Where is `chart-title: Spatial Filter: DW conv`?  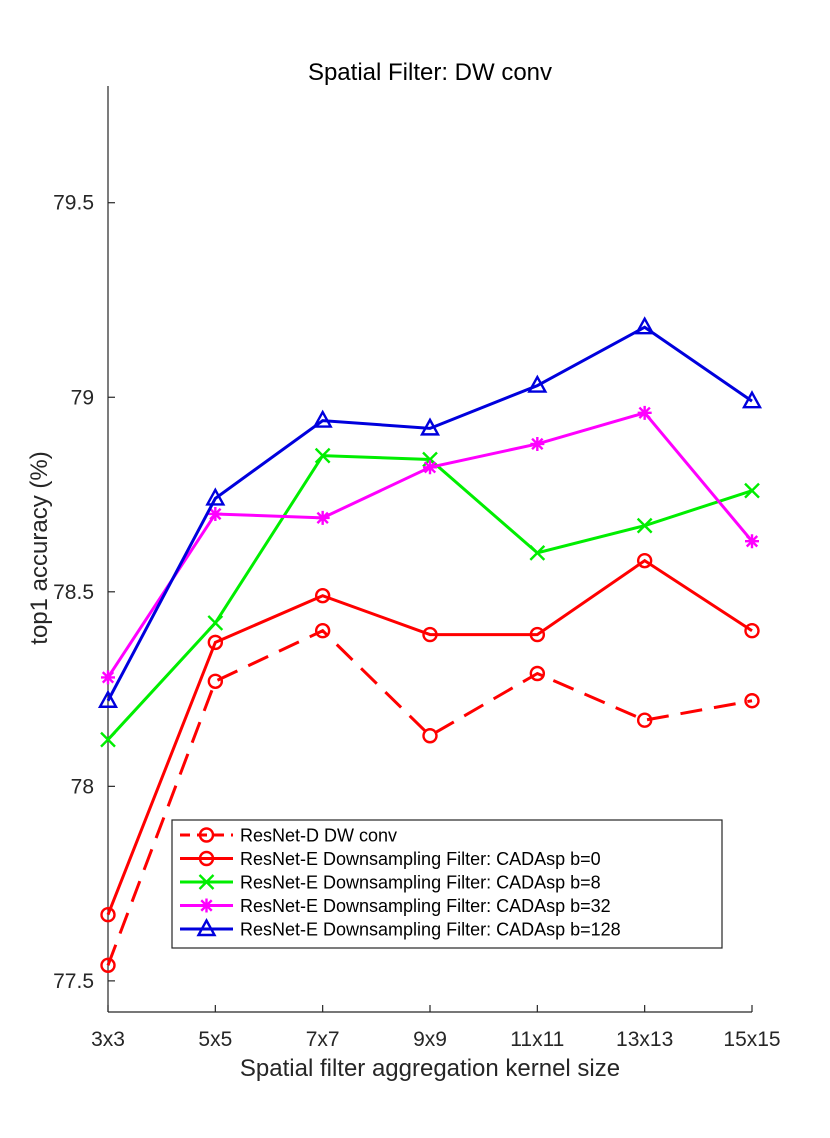 chart-title: Spatial Filter: DW conv is located at coordinates (430, 72).